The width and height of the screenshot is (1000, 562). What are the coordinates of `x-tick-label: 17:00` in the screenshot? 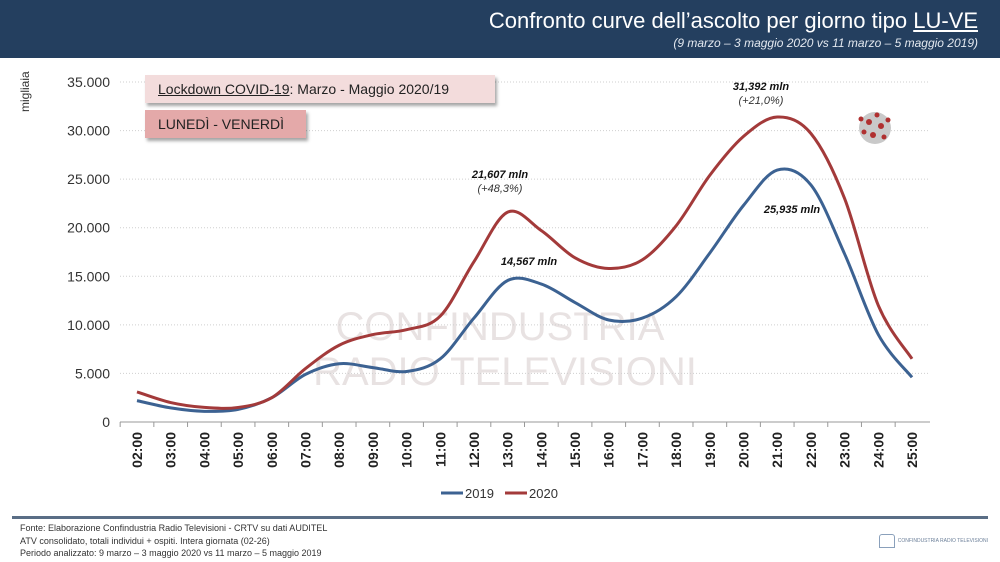 It's located at (642, 450).